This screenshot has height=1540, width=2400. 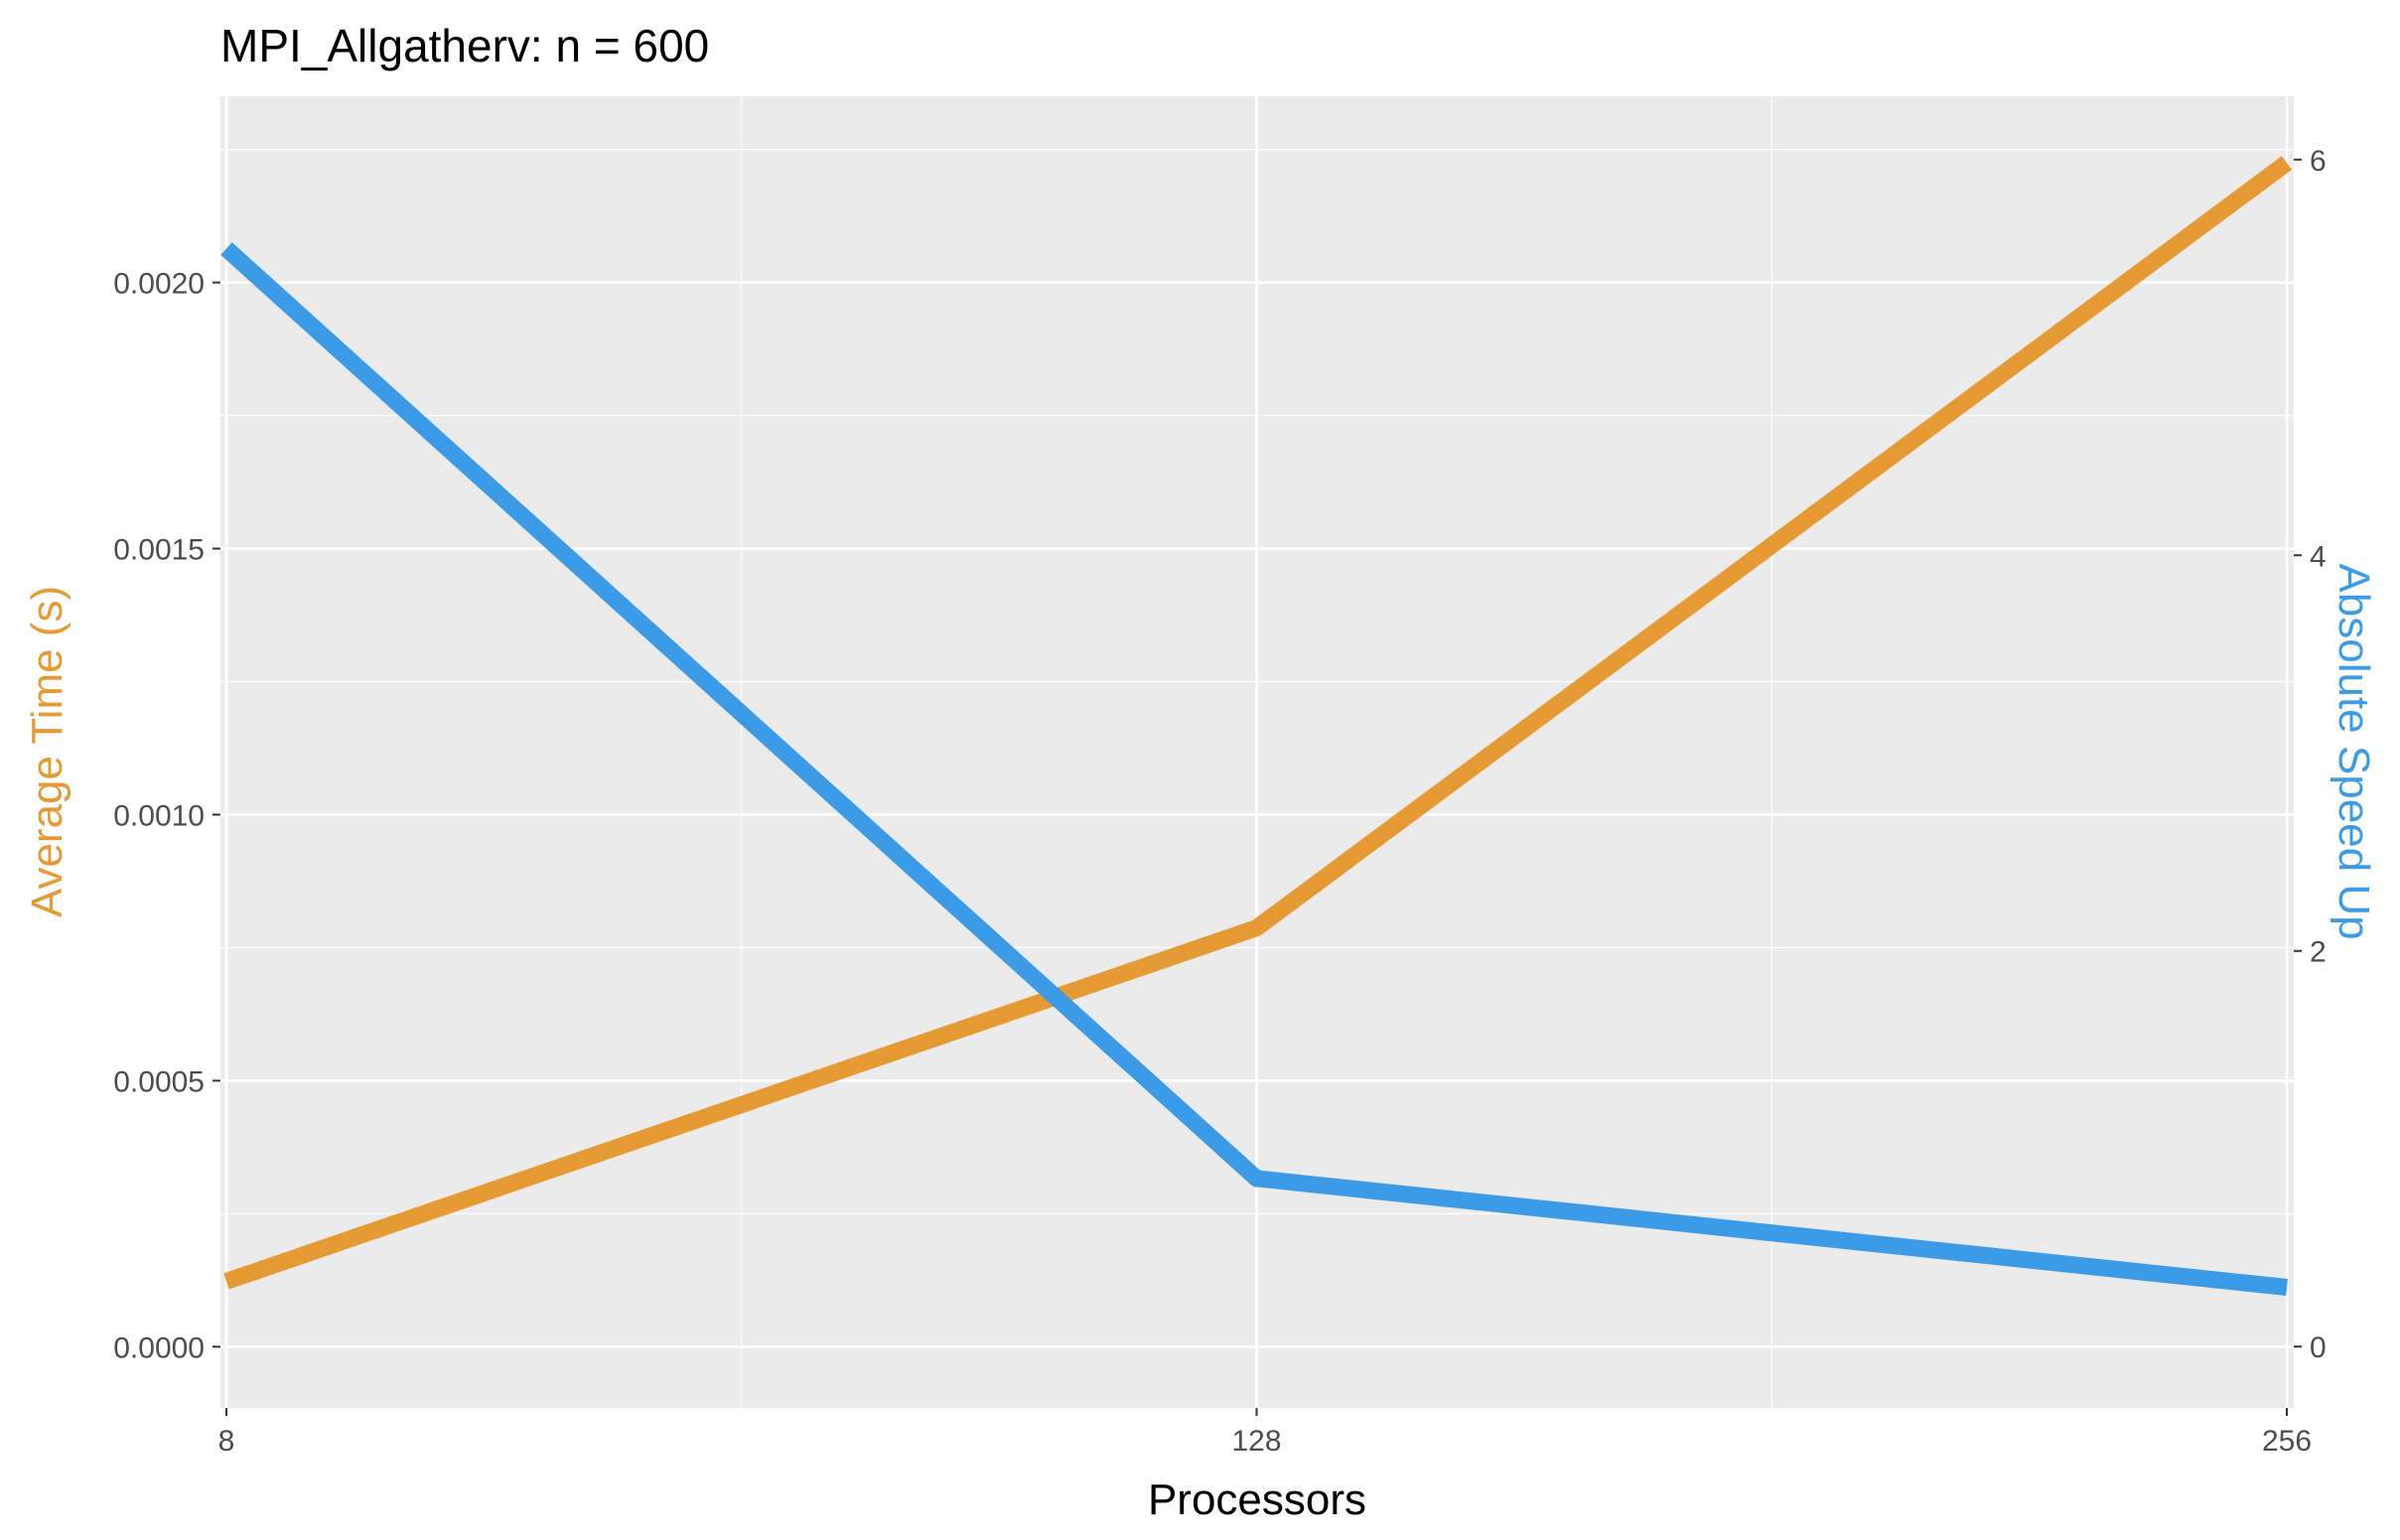 What do you see at coordinates (2353, 751) in the screenshot?
I see `right-y-axis-title: Absolute Speed Up` at bounding box center [2353, 751].